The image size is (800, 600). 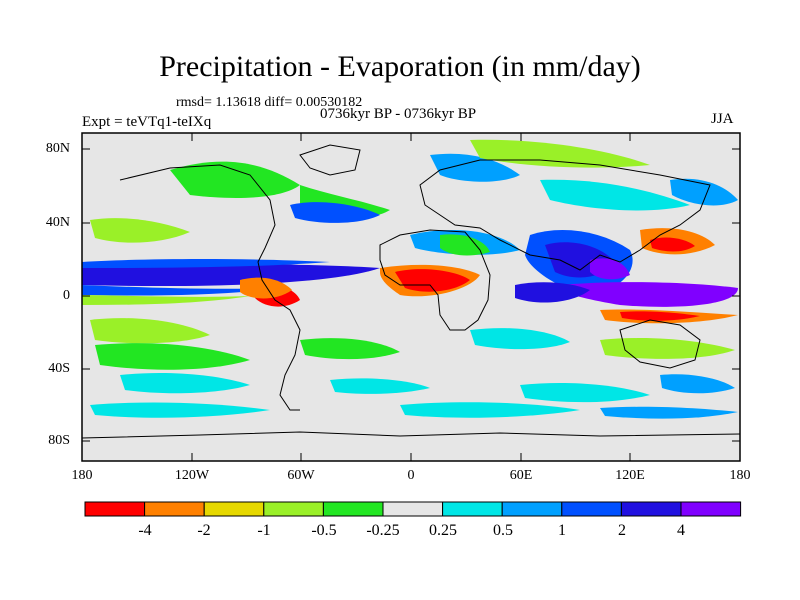 I want to click on experiment-label: Expt = teVTq1-teIXq, so click(x=147, y=122).